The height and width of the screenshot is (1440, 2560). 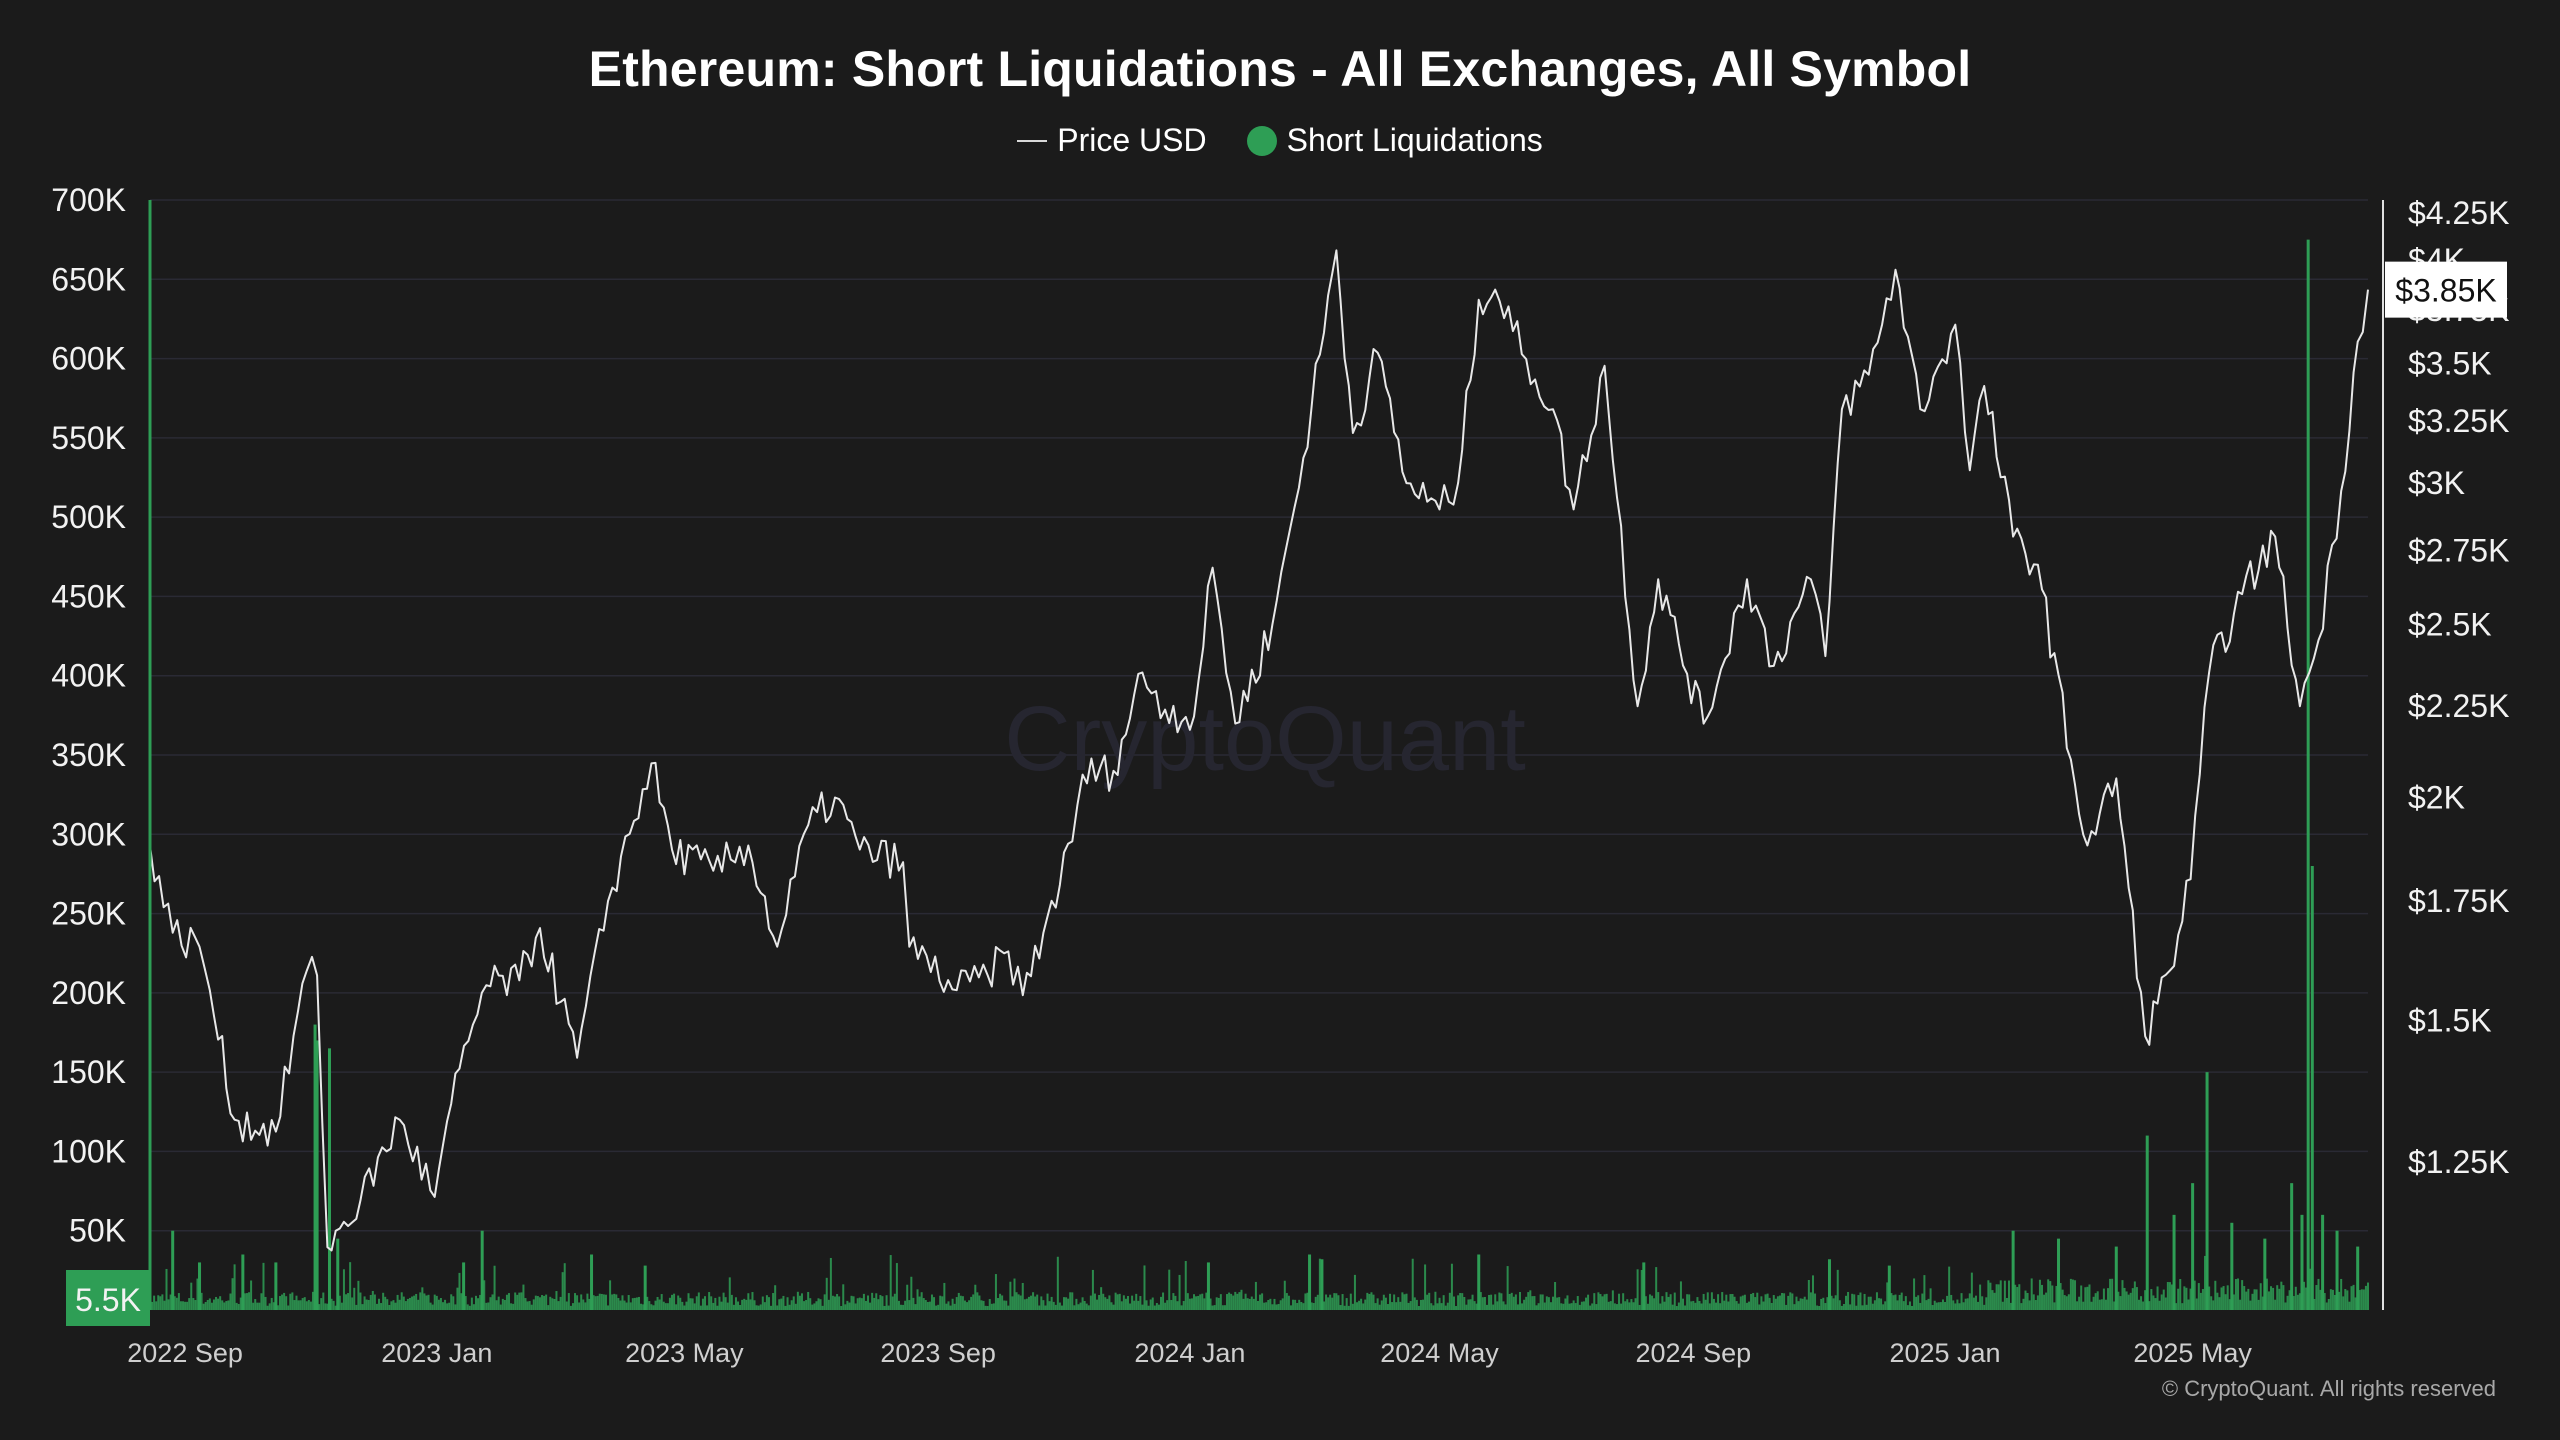 I want to click on x-tick-label: 2024 Jan, so click(x=1189, y=1353).